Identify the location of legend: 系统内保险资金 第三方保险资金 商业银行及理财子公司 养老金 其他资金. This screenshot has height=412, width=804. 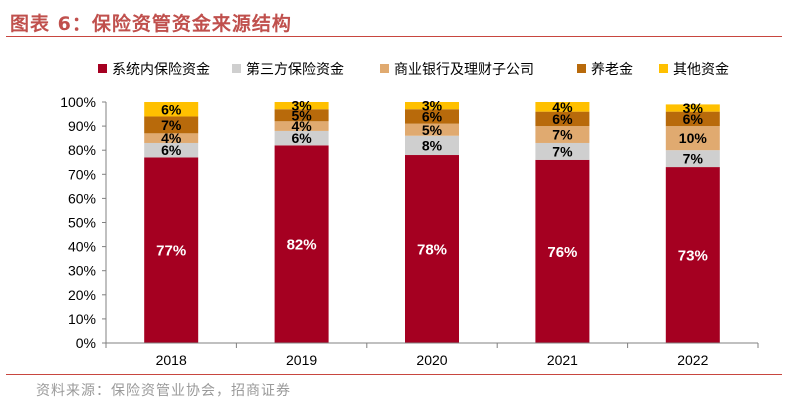
(413, 69).